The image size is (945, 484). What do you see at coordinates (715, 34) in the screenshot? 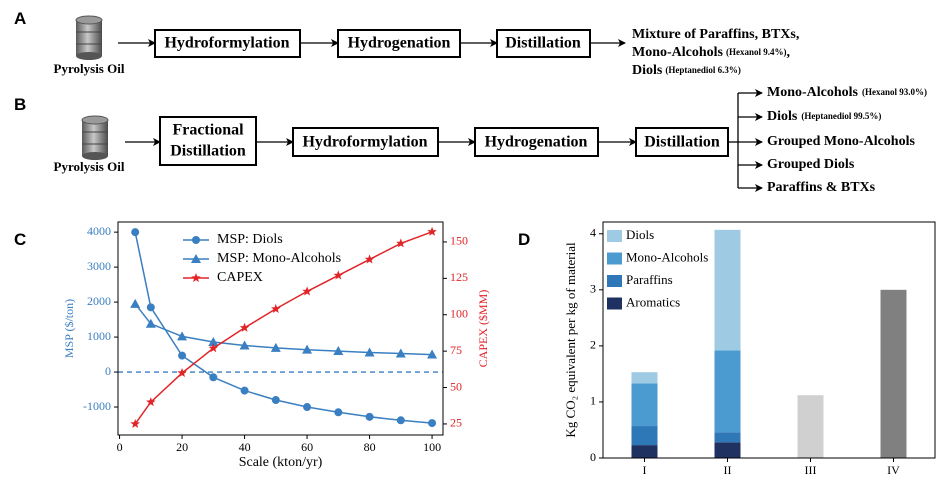
I see `product: Mixture of Paraffins, BTXs,` at bounding box center [715, 34].